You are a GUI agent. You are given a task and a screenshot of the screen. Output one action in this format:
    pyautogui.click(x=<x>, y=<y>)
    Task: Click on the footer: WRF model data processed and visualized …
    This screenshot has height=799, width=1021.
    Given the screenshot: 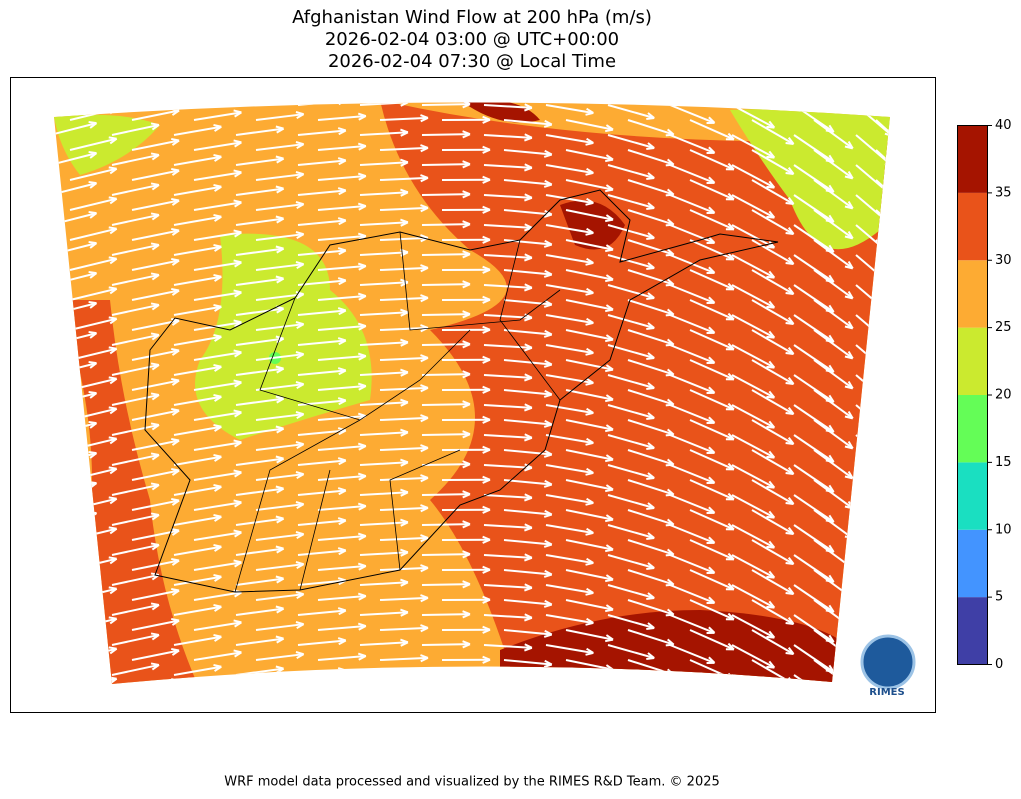 What is the action you would take?
    pyautogui.click(x=472, y=782)
    